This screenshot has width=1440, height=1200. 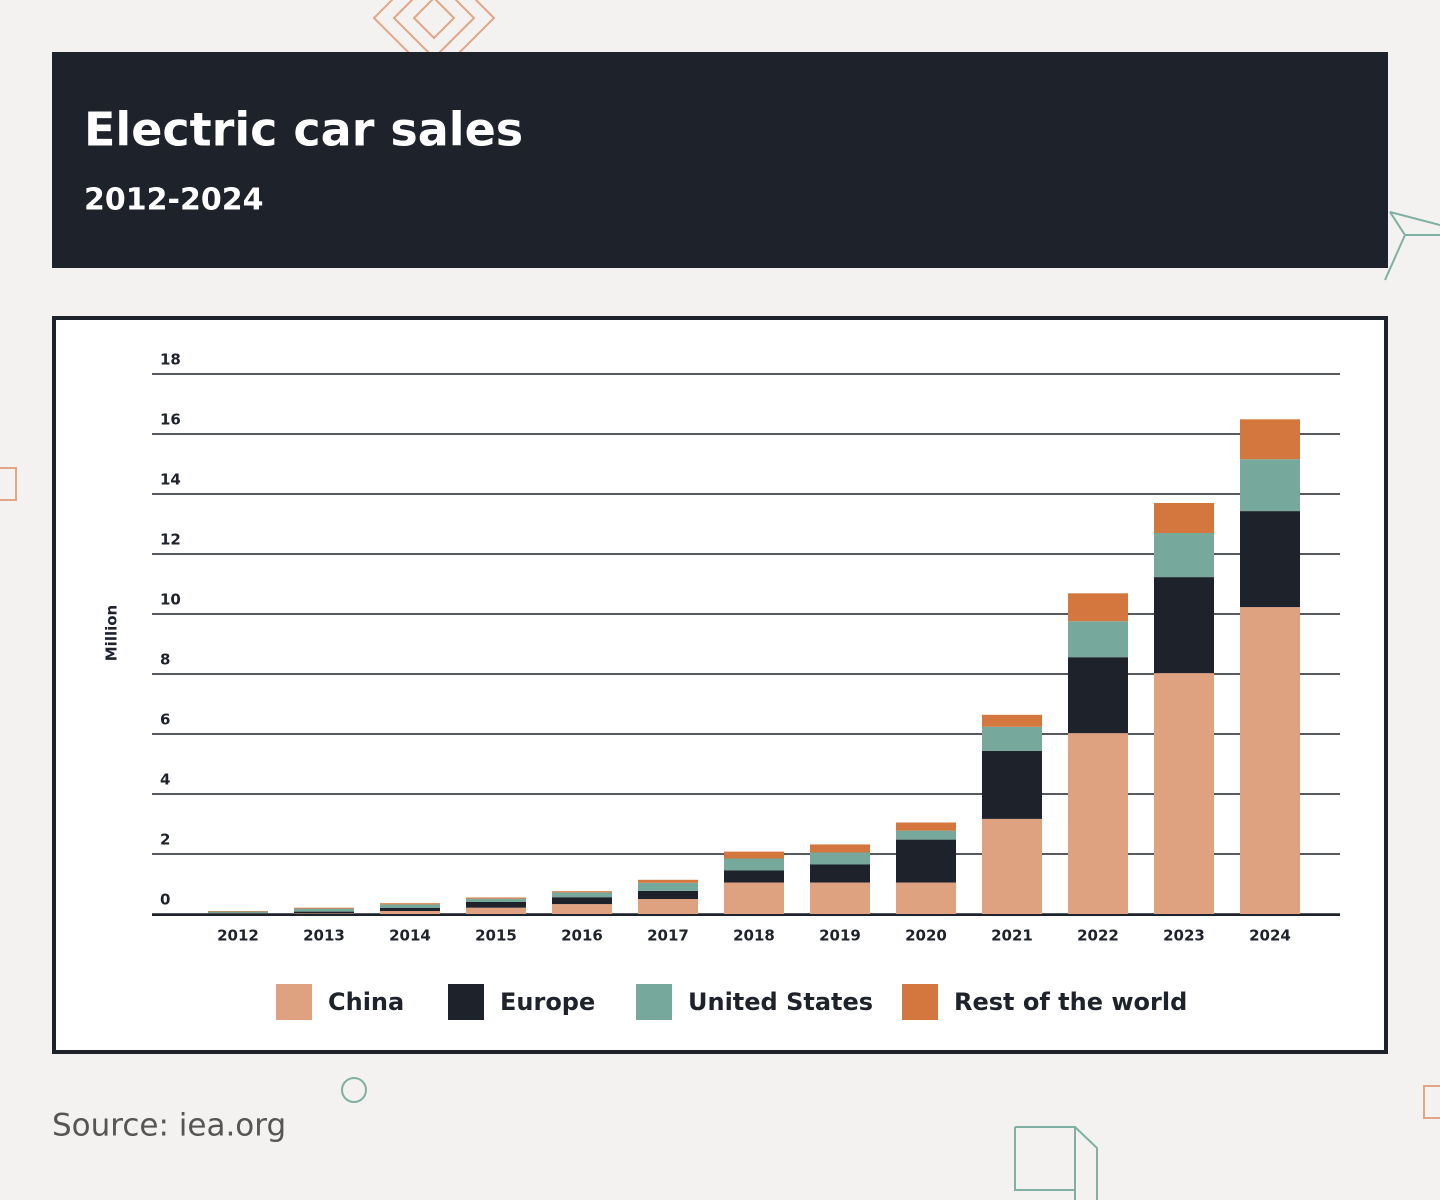 What do you see at coordinates (1012, 936) in the screenshot?
I see `x-tick-label: 2021` at bounding box center [1012, 936].